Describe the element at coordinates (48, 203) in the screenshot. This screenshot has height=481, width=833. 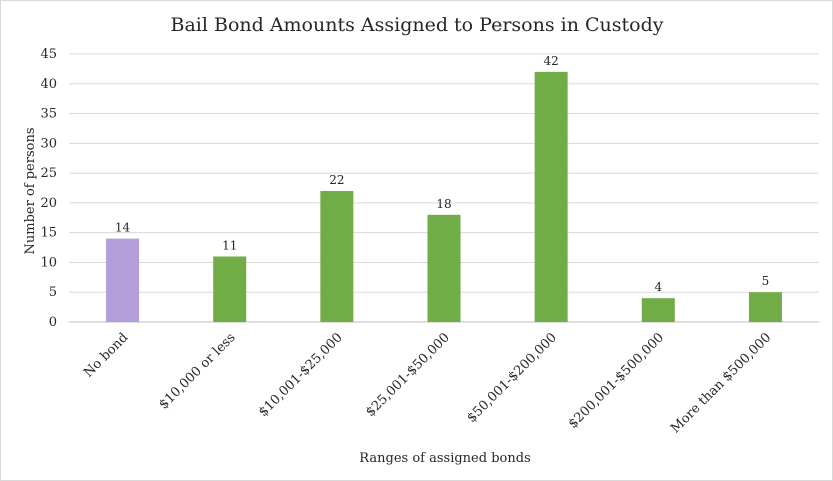
I see `y-tick-label: 20` at that location.